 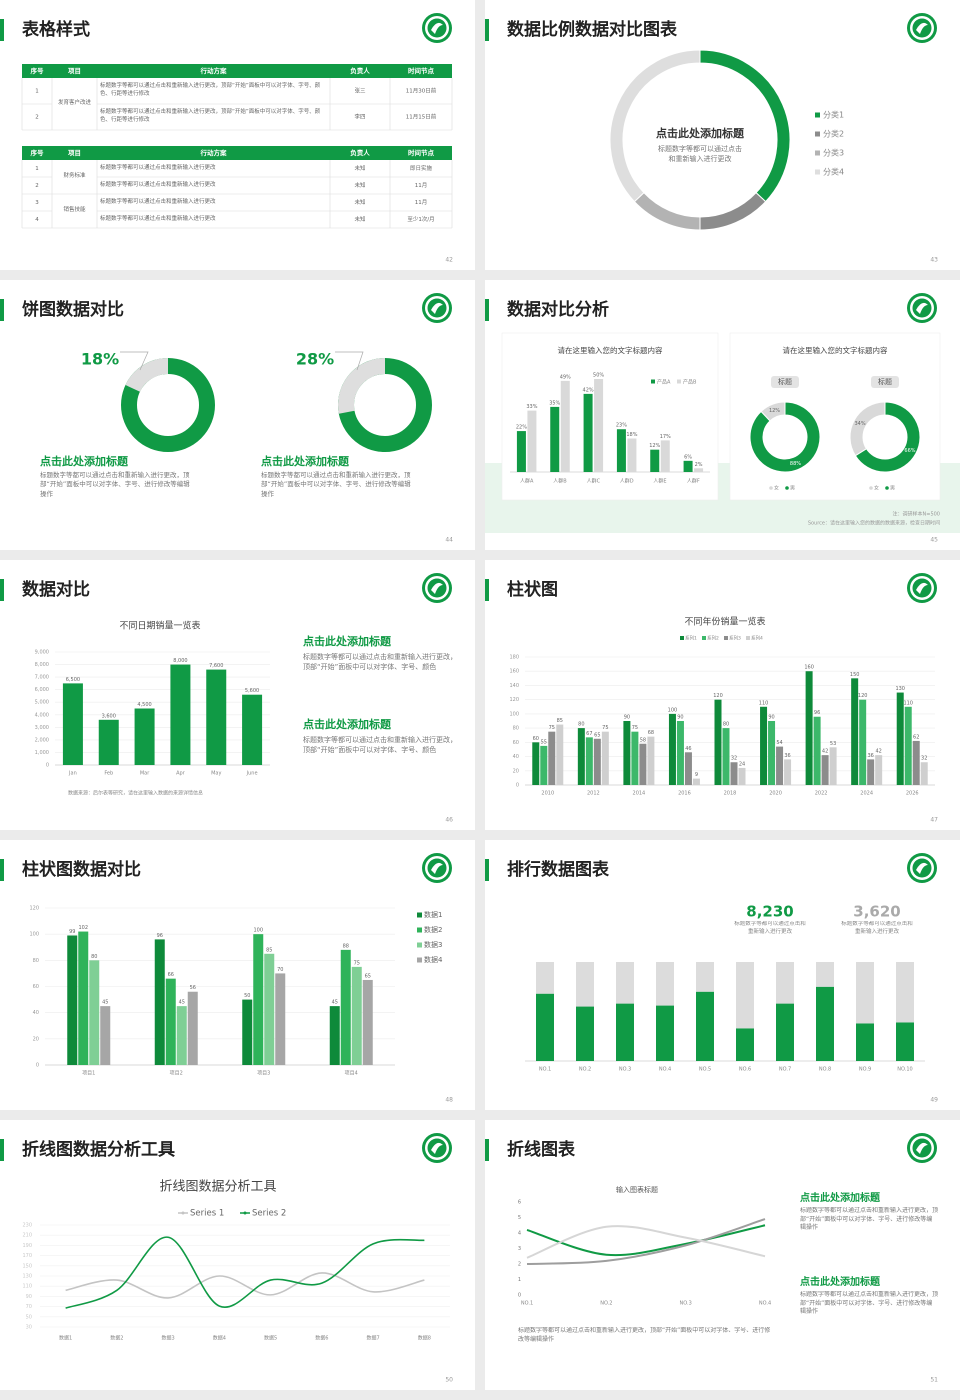 What do you see at coordinates (514, 714) in the screenshot?
I see `y-tick-label: 100` at bounding box center [514, 714].